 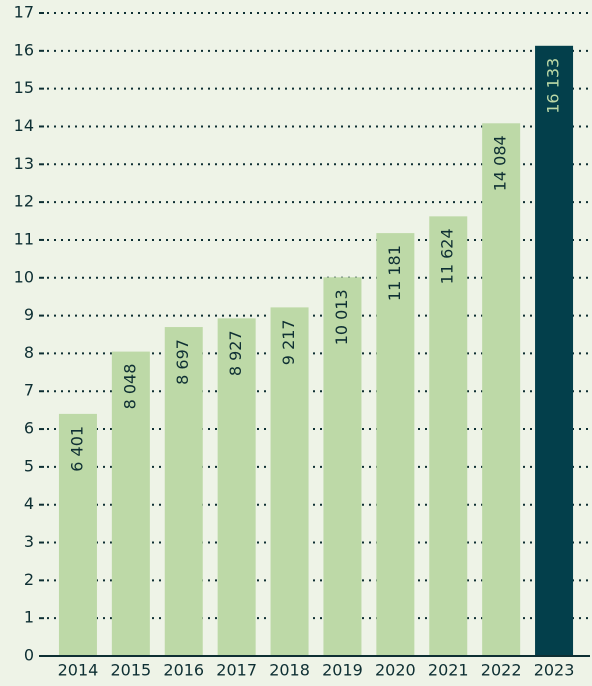 I want to click on value-label: 11 181, so click(x=394, y=273).